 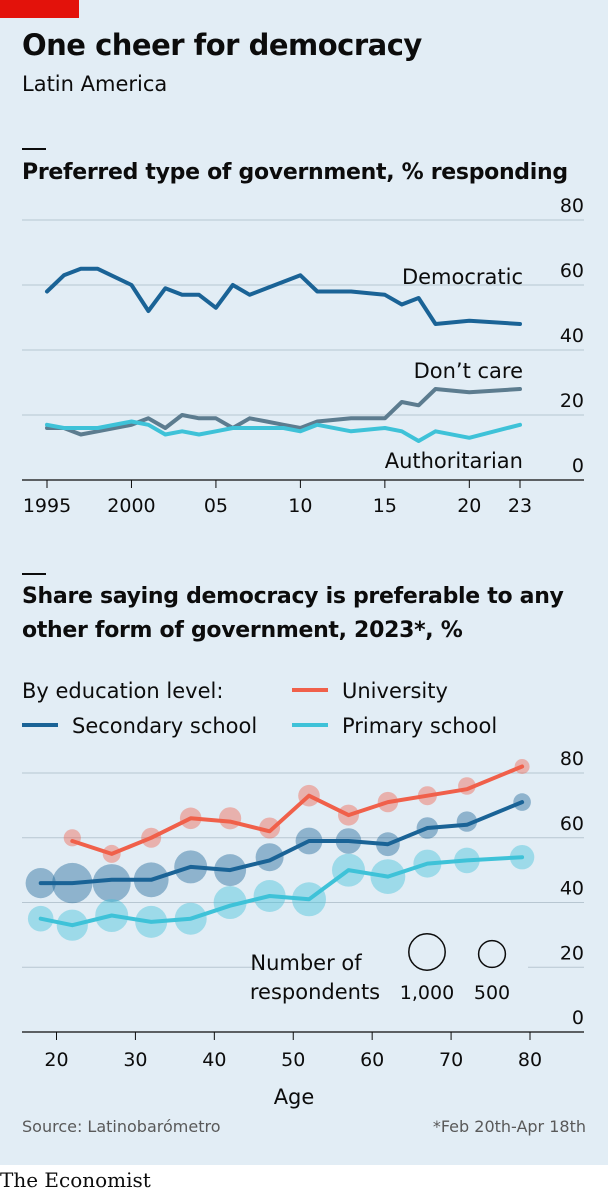 What do you see at coordinates (454, 461) in the screenshot?
I see `series-label: Authoritarian` at bounding box center [454, 461].